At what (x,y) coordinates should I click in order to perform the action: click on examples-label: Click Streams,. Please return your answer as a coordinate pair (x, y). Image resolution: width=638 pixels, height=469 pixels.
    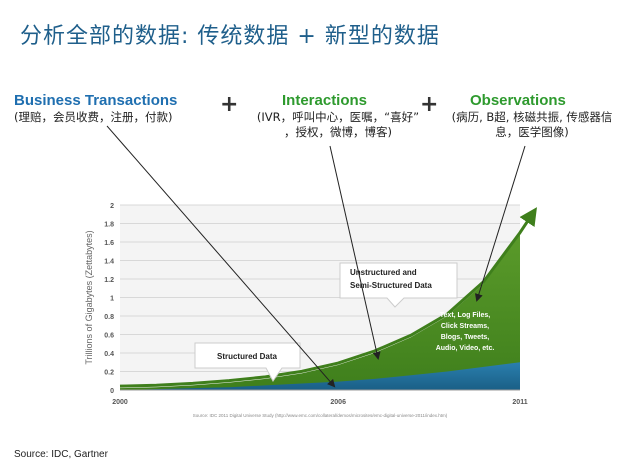
    Looking at the image, I should click on (465, 326).